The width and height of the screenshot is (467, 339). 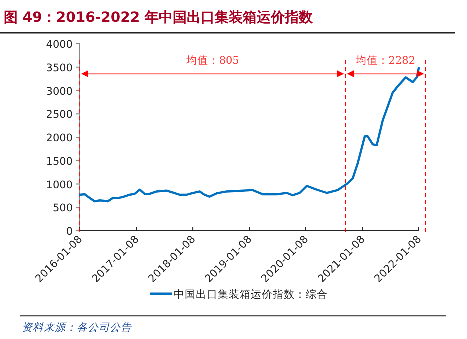 What do you see at coordinates (59, 138) in the screenshot?
I see `y-tick-label: 2000` at bounding box center [59, 138].